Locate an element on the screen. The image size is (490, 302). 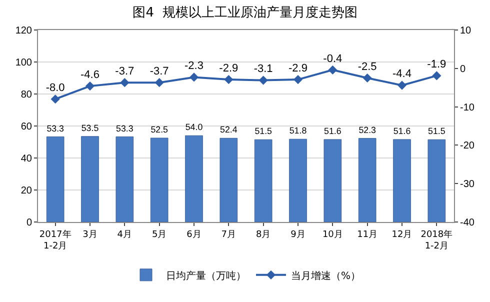
data-label: -0.4 is located at coordinates (332, 58).